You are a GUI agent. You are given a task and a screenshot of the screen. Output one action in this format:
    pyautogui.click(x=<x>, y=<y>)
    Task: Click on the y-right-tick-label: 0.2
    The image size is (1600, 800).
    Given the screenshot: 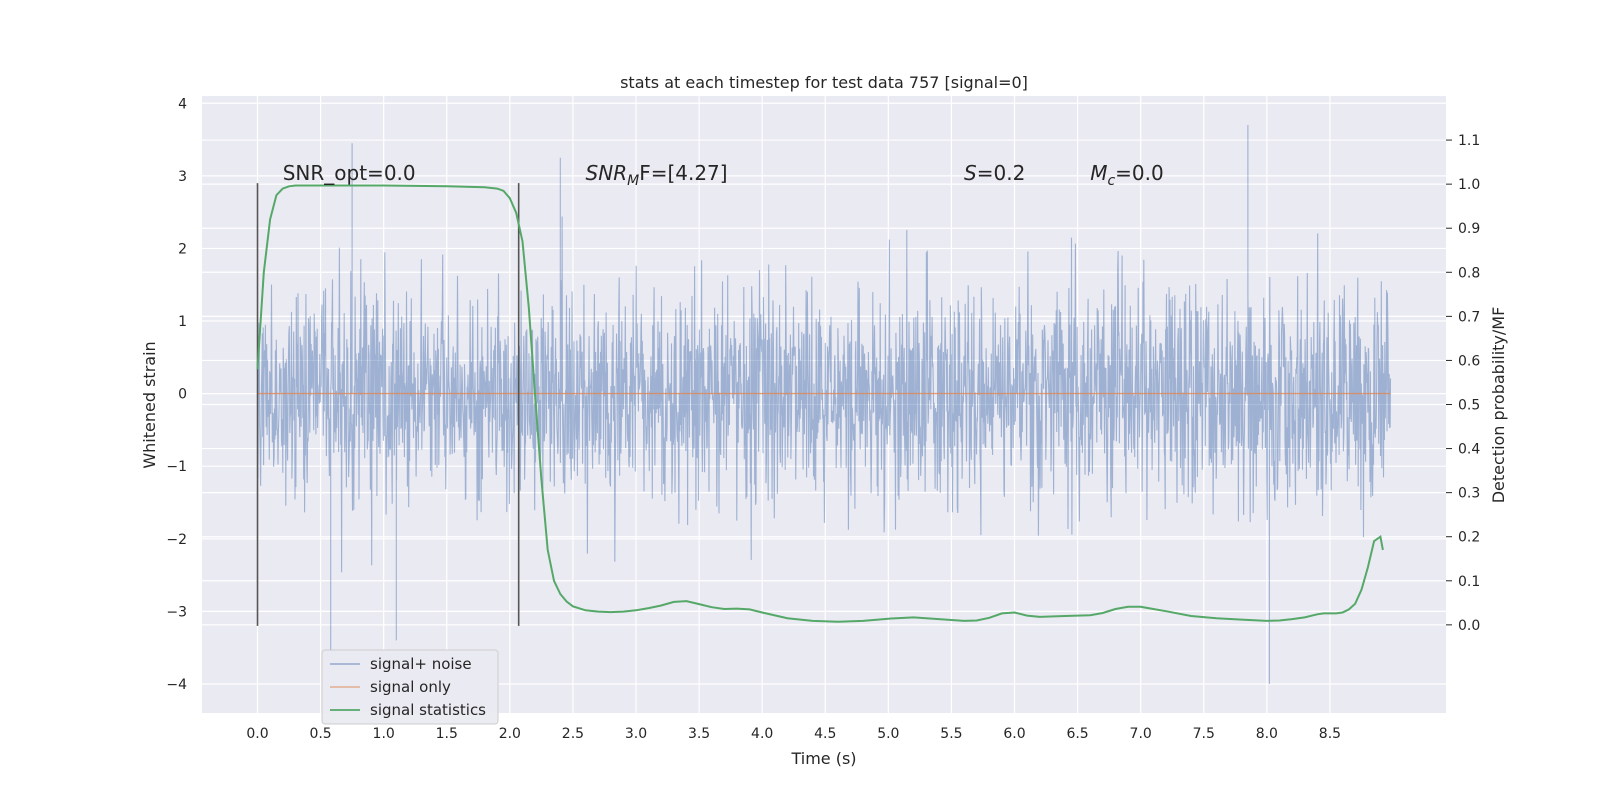 What is the action you would take?
    pyautogui.click(x=1469, y=538)
    